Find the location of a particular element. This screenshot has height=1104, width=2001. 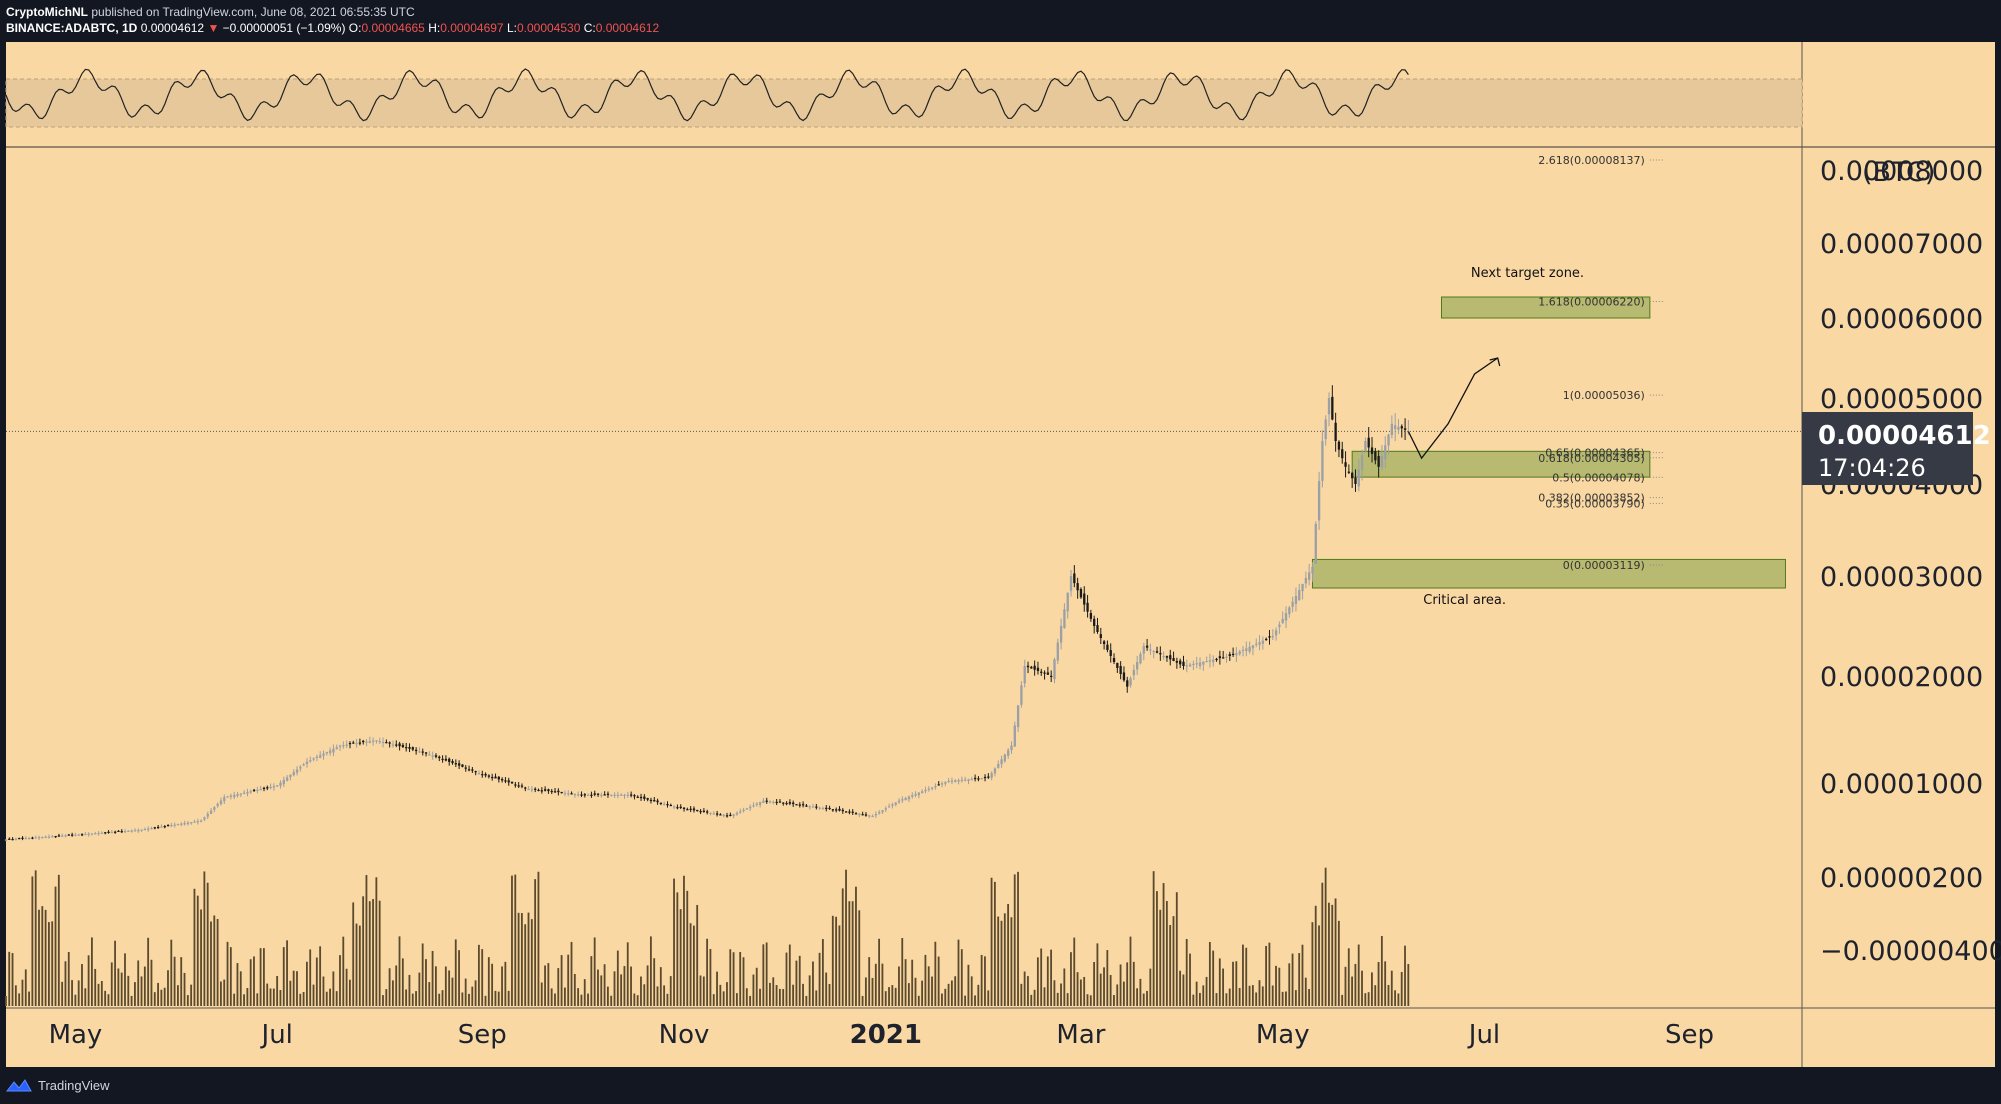

fib-level-label: 2.618(0.00008137) is located at coordinates (1591, 160).